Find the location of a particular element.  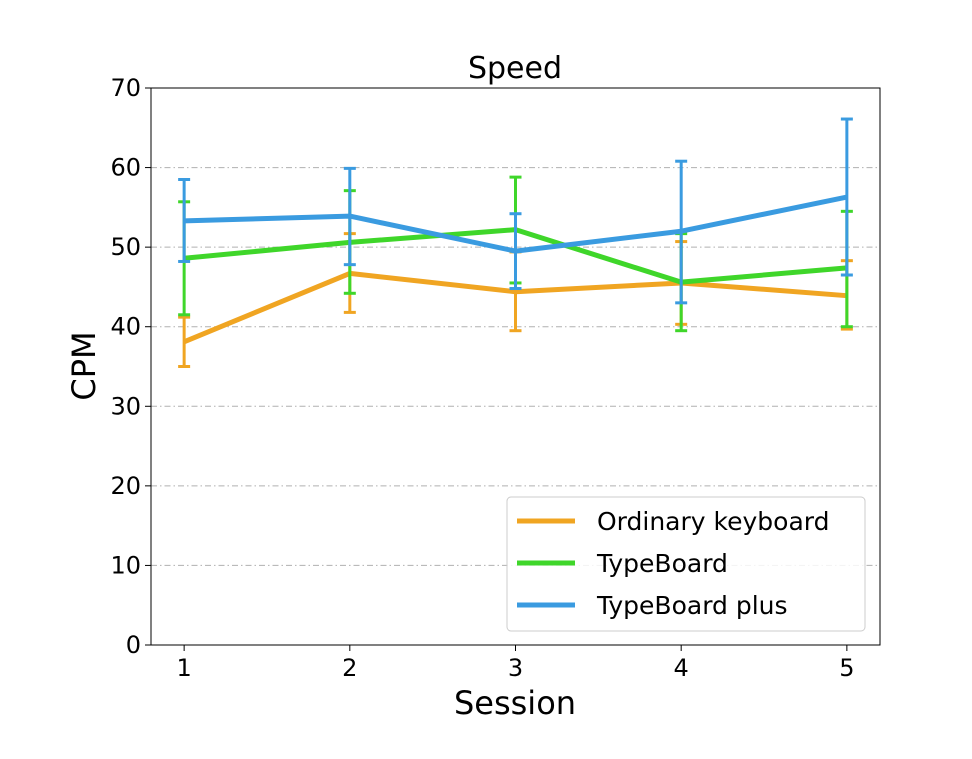

y-axis-label: CPM is located at coordinates (84, 365).